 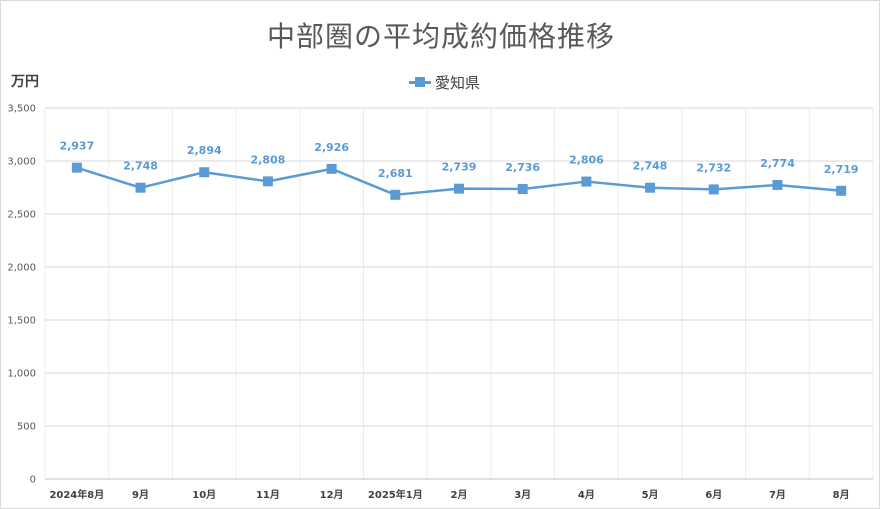 I want to click on legend-swatch-icon, so click(x=420, y=82).